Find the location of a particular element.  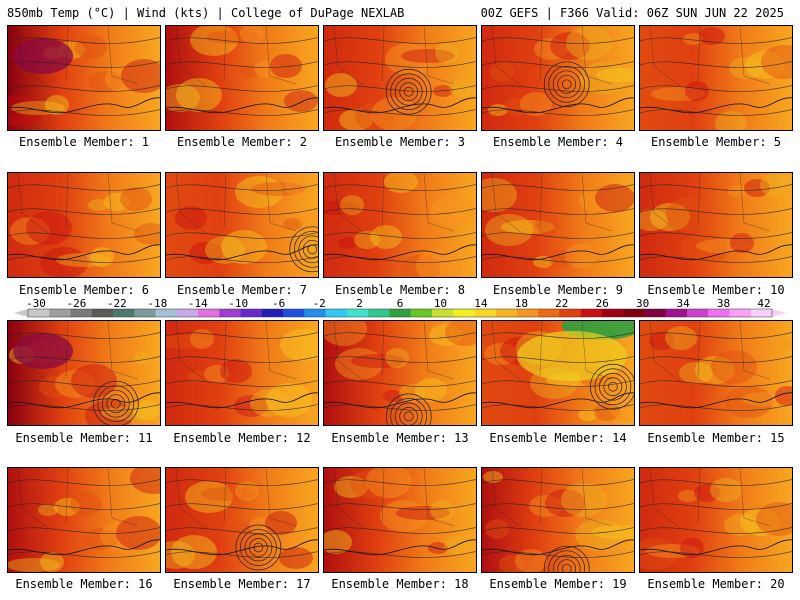

ensemble-member-label: Ensemble Member: 2 is located at coordinates (242, 142).